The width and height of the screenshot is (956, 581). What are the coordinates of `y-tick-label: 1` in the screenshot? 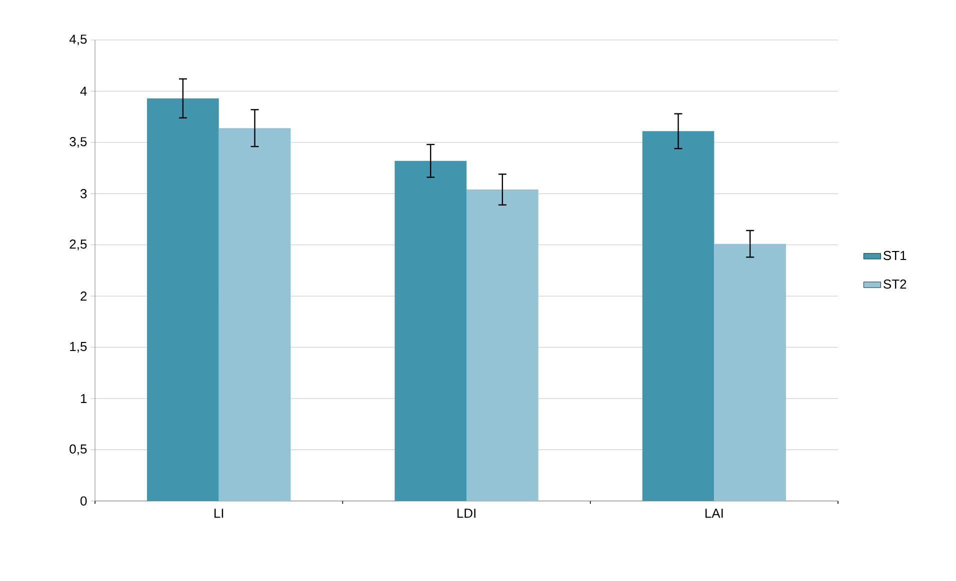 It's located at (83, 399).